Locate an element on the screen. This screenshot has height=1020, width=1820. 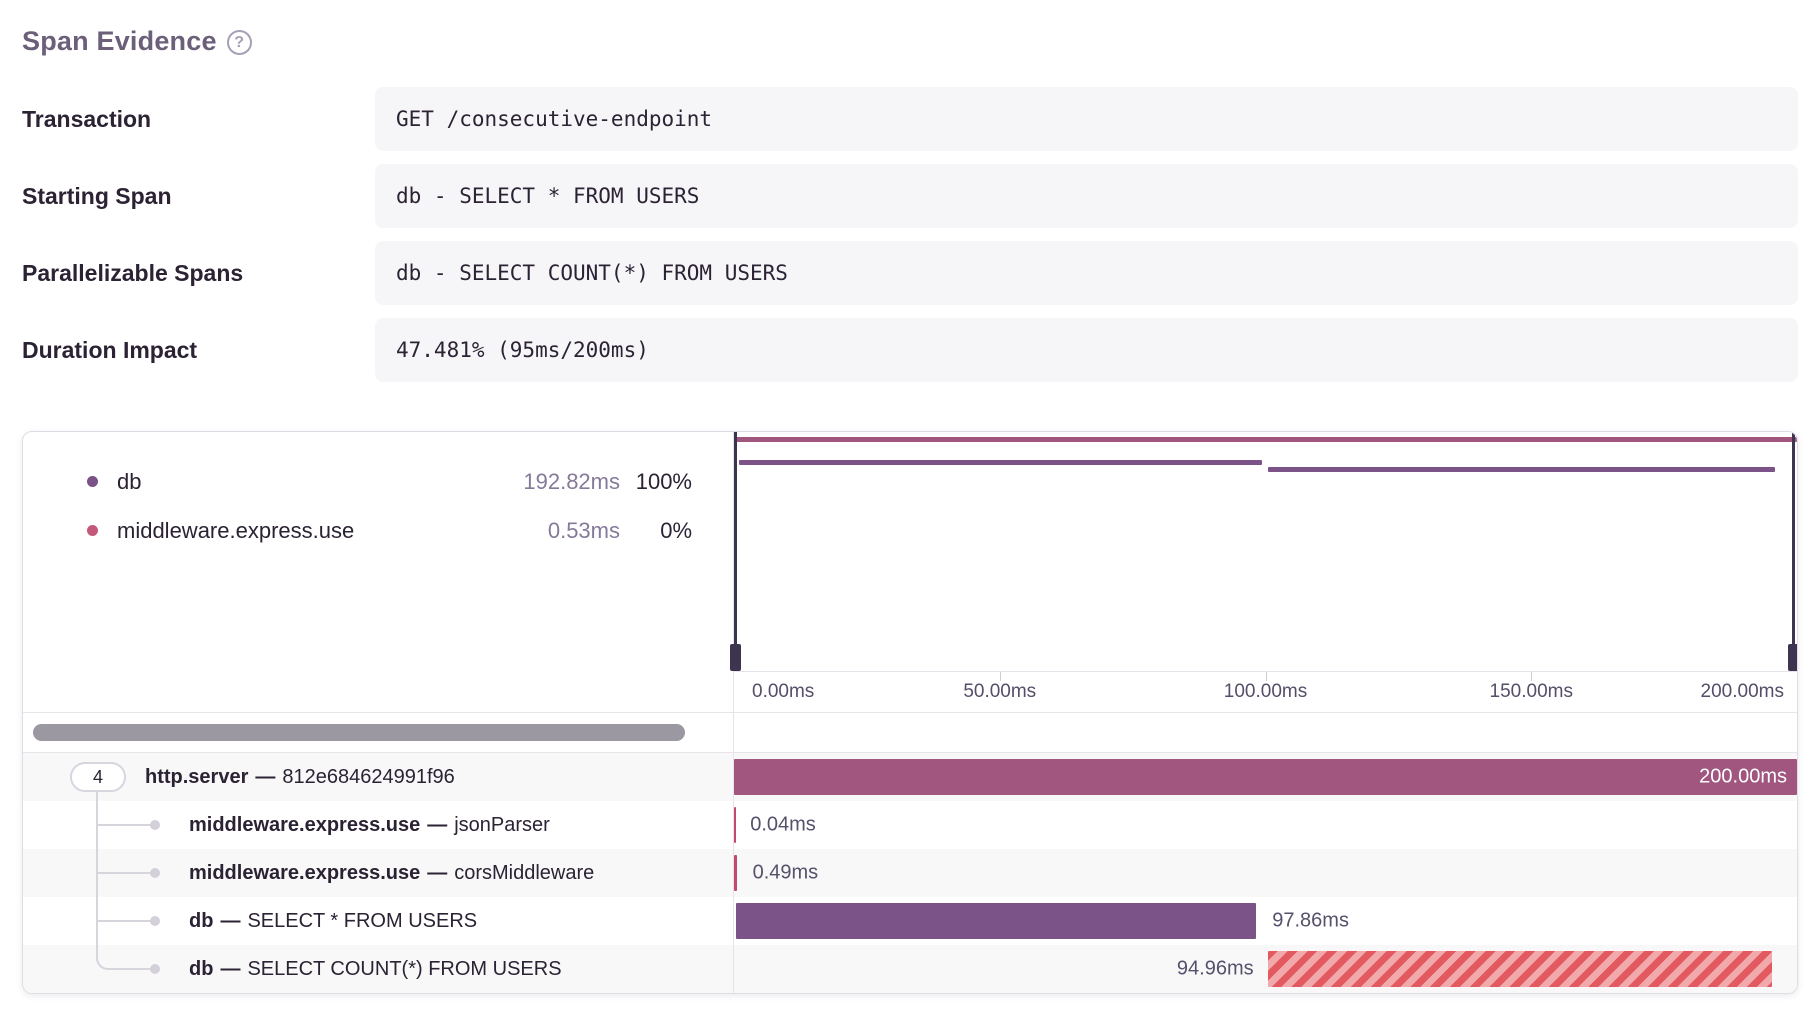
minimap-right-handle is located at coordinates (1792, 551).